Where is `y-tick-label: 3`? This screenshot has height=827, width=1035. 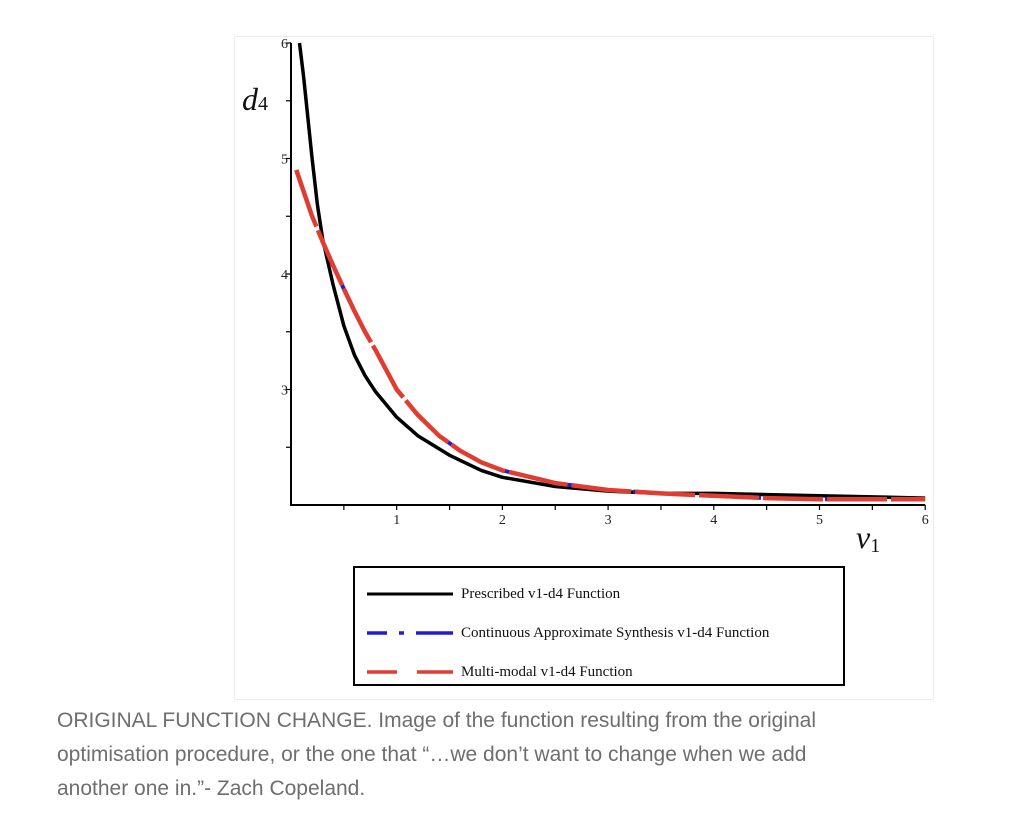
y-tick-label: 3 is located at coordinates (284, 391).